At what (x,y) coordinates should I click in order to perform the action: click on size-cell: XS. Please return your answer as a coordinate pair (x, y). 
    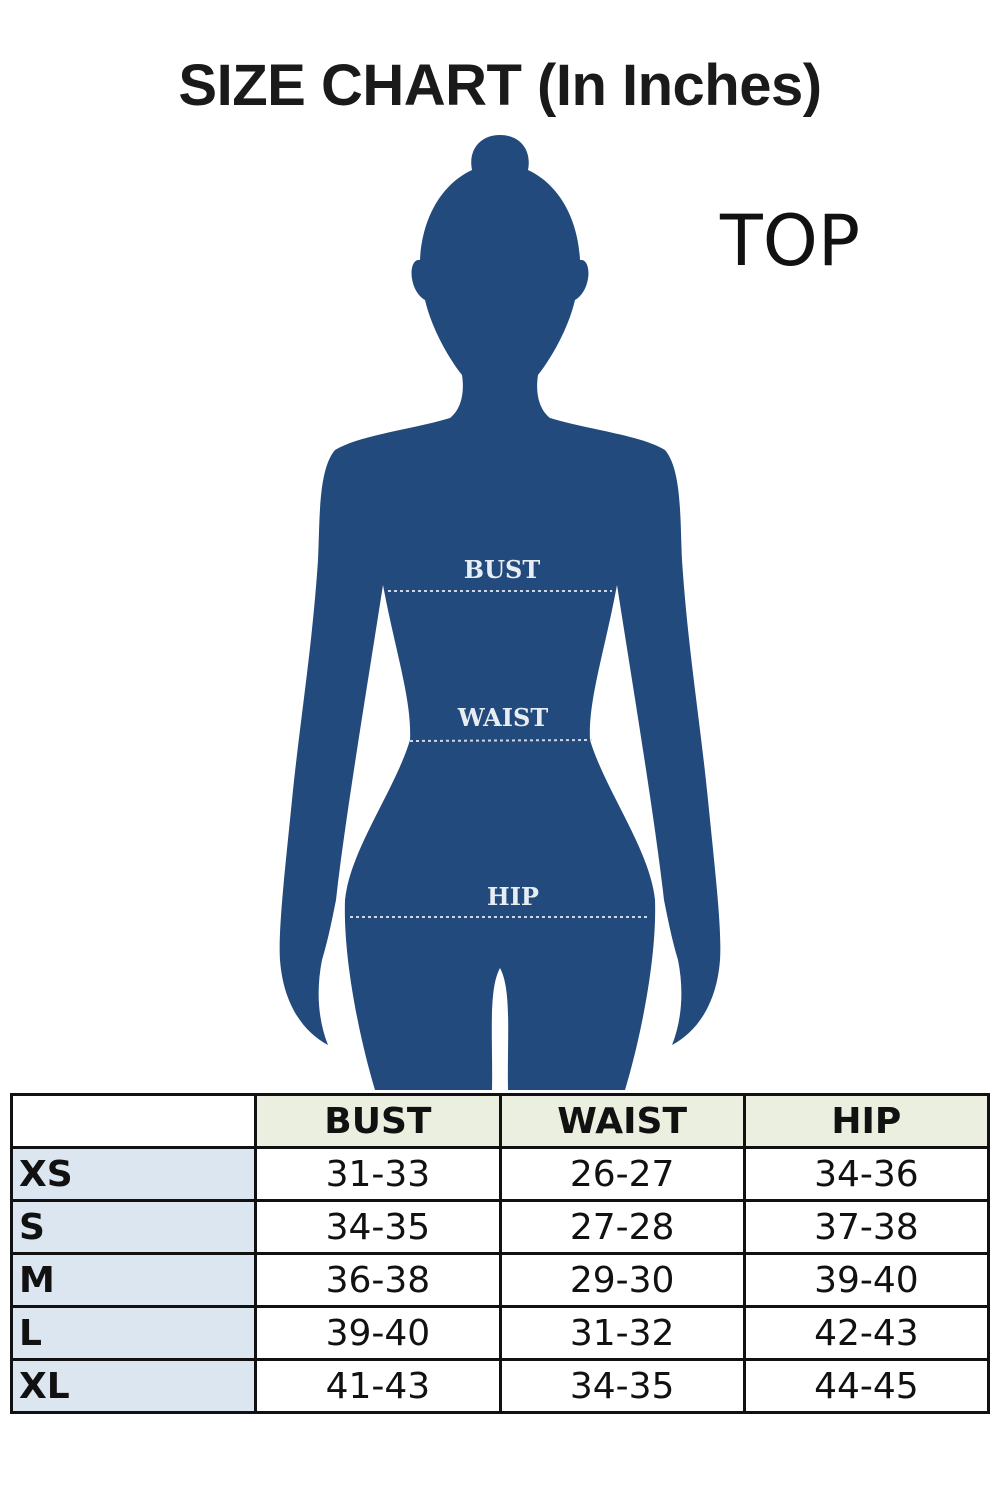
    Looking at the image, I should click on (133, 1174).